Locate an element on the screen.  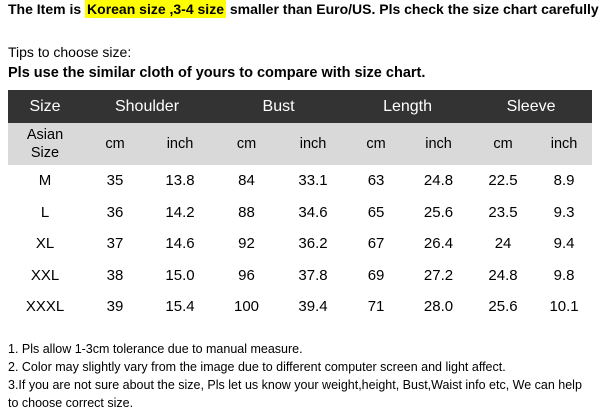
table-row: XXXL 39 15.4 100 39.4 71 28.0 25.6 10.1 is located at coordinates (300, 307).